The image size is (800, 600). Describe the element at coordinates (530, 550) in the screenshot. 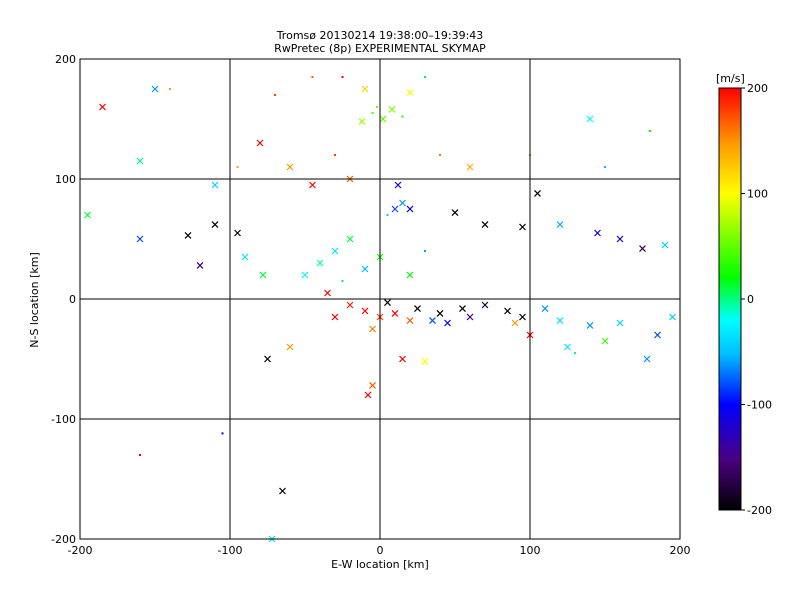

I see `x-tick-label: 100` at that location.